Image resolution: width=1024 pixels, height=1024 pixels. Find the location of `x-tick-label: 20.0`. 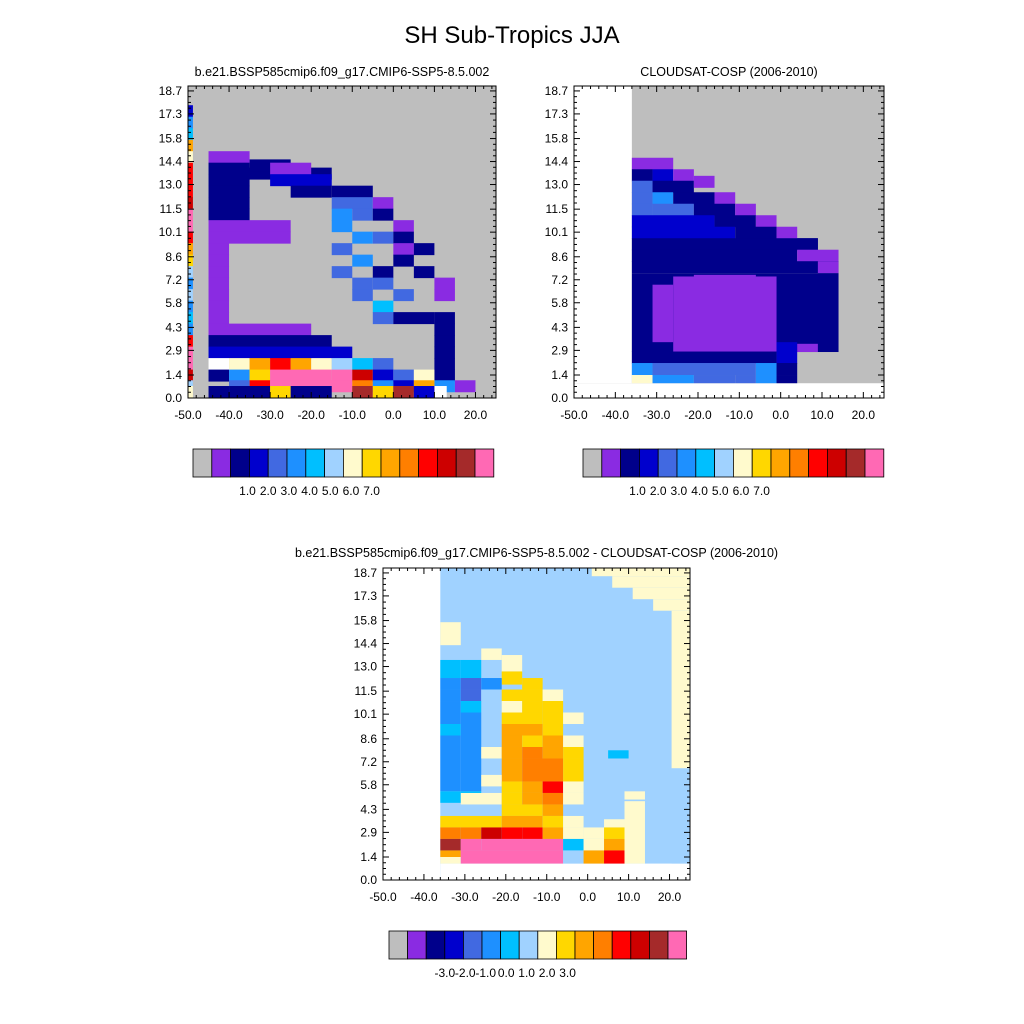

x-tick-label: 20.0 is located at coordinates (476, 415).